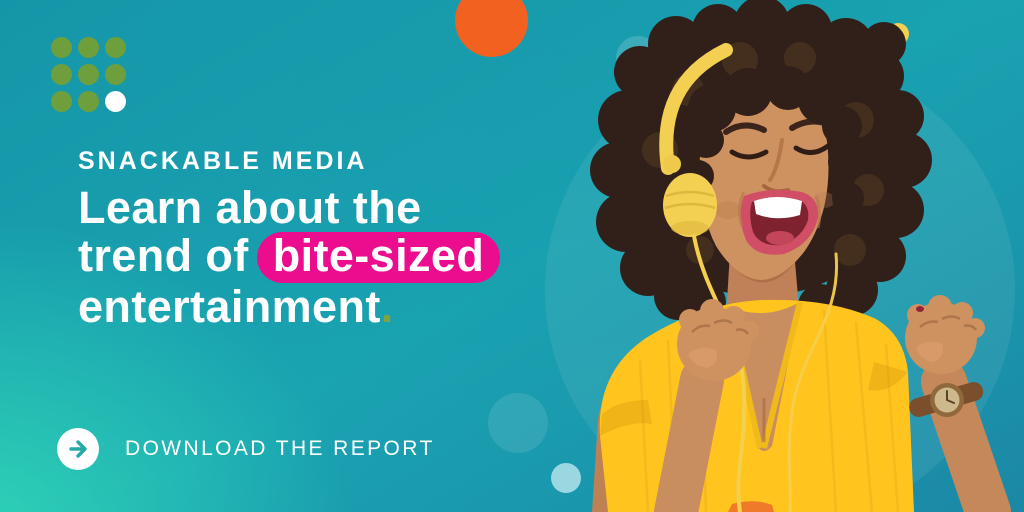 The height and width of the screenshot is (512, 1024). Describe the element at coordinates (78, 449) in the screenshot. I see `arrow-right-icon` at that location.